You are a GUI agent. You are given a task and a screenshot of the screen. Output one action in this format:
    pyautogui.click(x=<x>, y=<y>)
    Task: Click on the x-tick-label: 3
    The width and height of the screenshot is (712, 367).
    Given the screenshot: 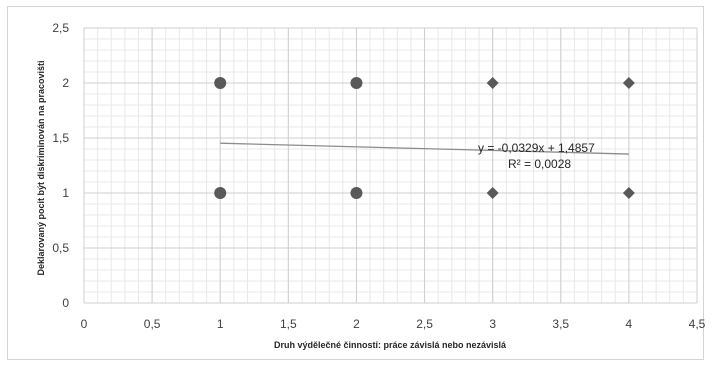 What is the action you would take?
    pyautogui.click(x=492, y=324)
    